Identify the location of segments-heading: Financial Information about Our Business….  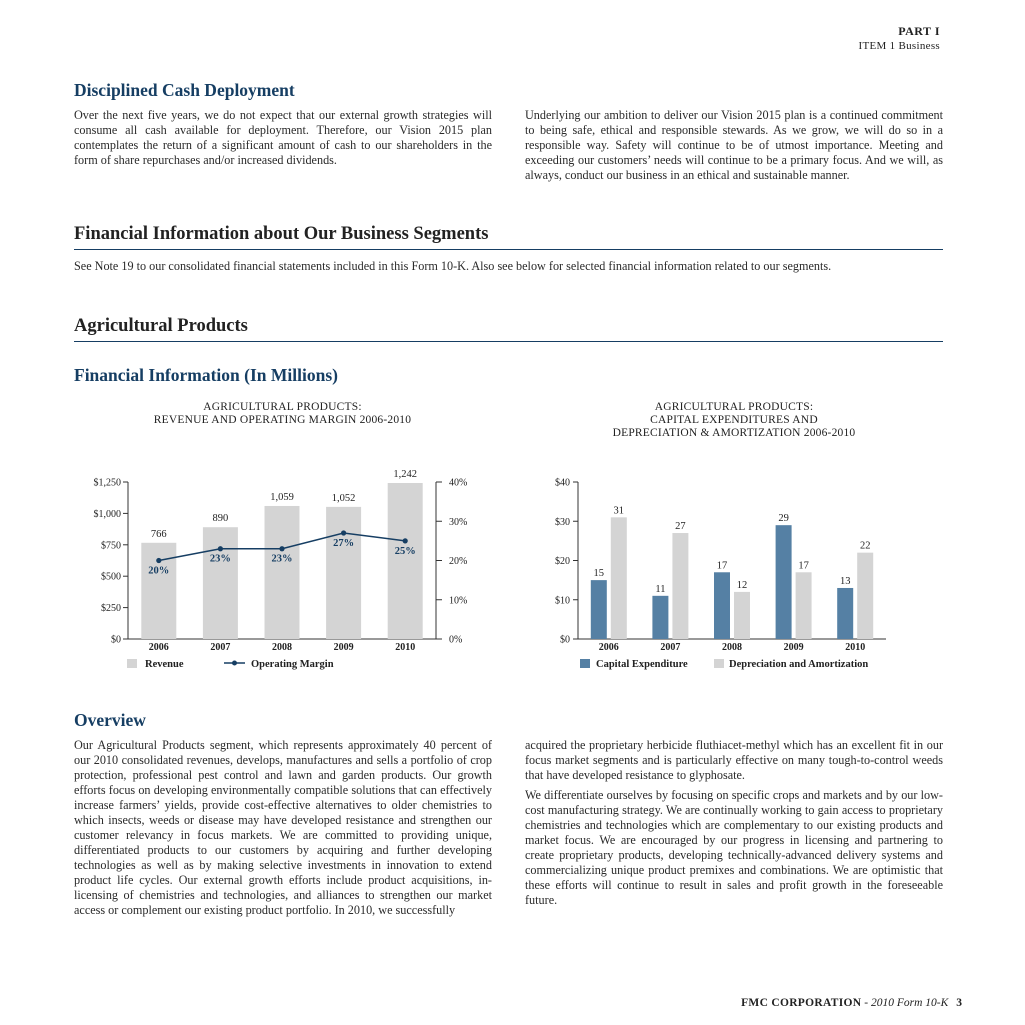
(508, 237).